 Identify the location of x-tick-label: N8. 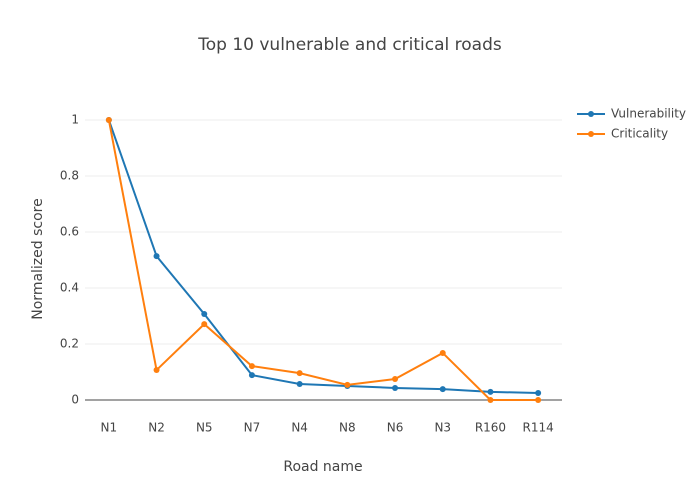
(347, 428).